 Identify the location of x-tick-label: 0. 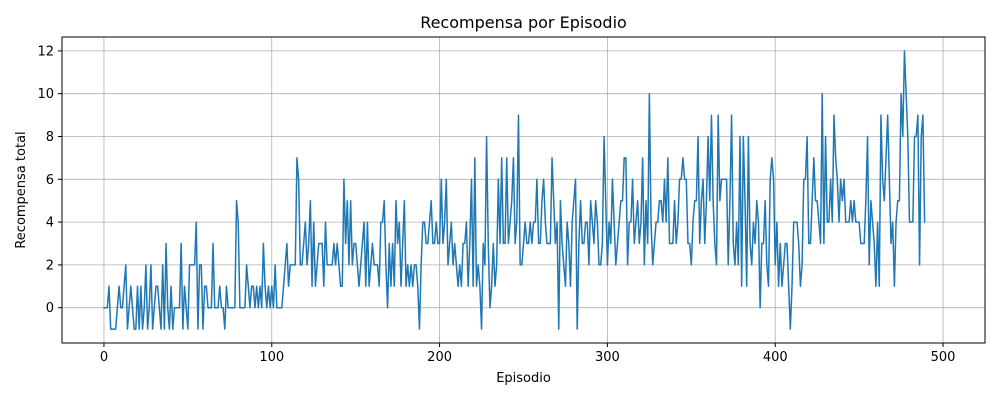
(104, 357).